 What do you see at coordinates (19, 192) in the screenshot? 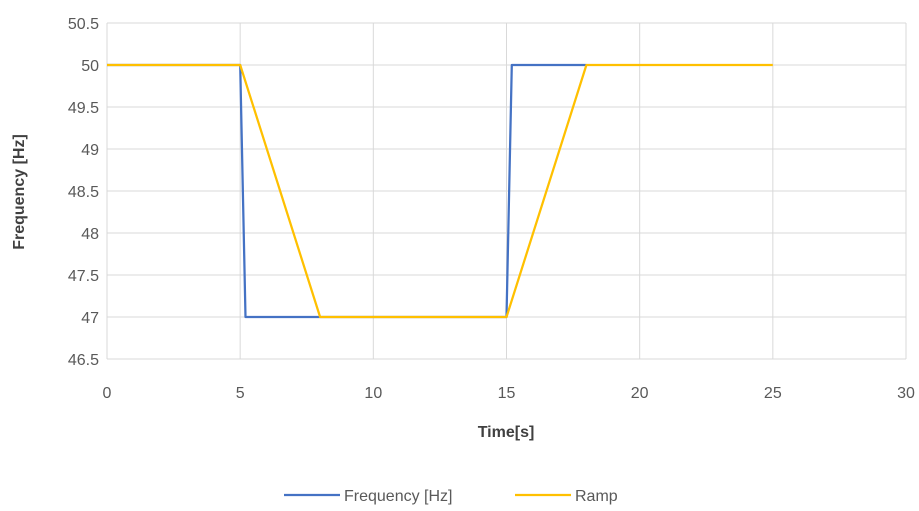
I see `y-axis-title: Frequency [Hz]` at bounding box center [19, 192].